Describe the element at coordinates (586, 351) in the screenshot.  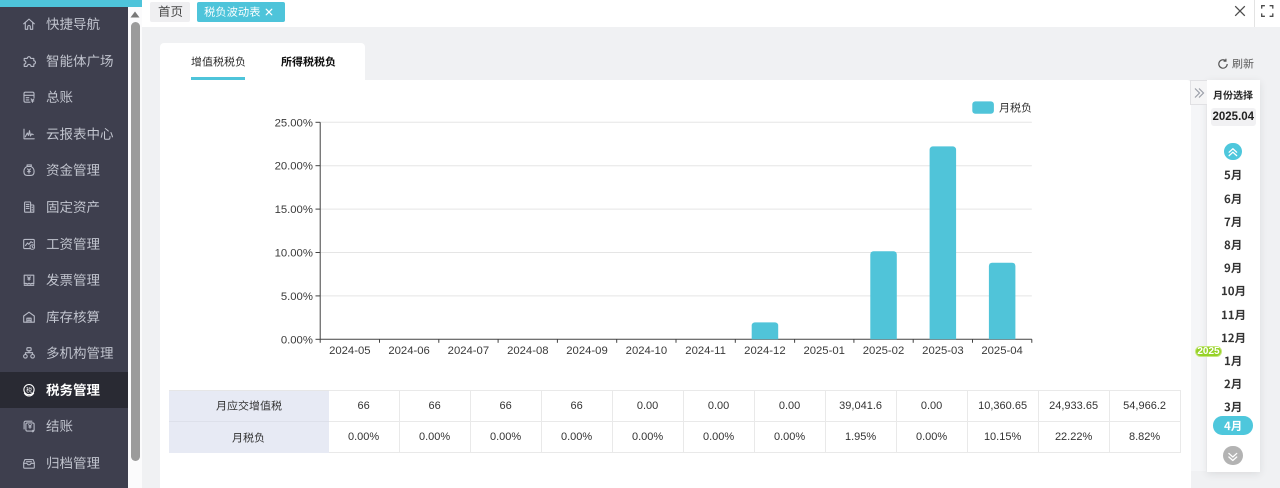
I see `svg-text: 2024-09` at that location.